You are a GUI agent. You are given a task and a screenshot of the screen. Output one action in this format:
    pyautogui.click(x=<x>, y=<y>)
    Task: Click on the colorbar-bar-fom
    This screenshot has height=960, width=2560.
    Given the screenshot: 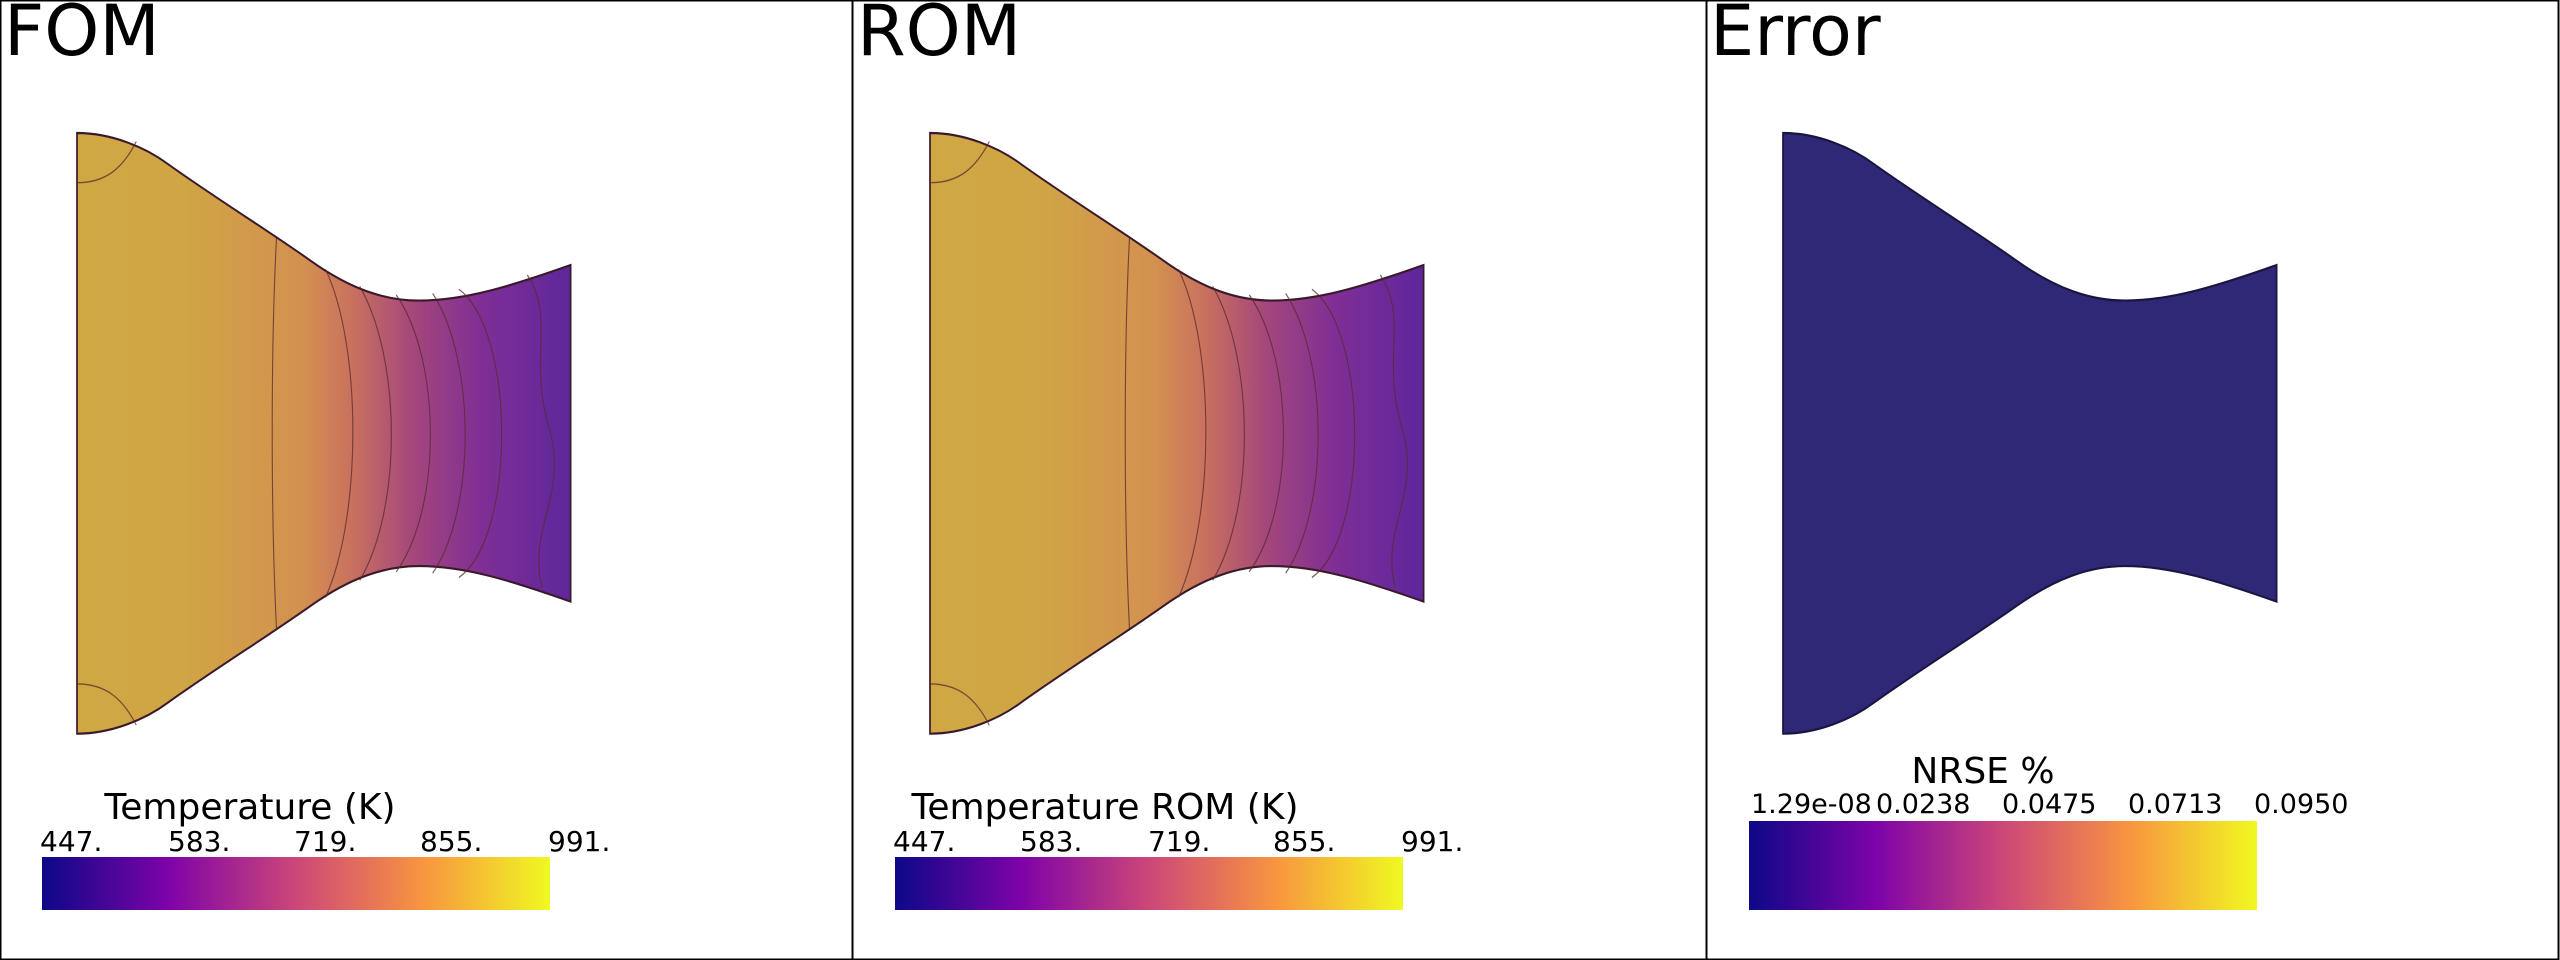 What is the action you would take?
    pyautogui.click(x=296, y=883)
    